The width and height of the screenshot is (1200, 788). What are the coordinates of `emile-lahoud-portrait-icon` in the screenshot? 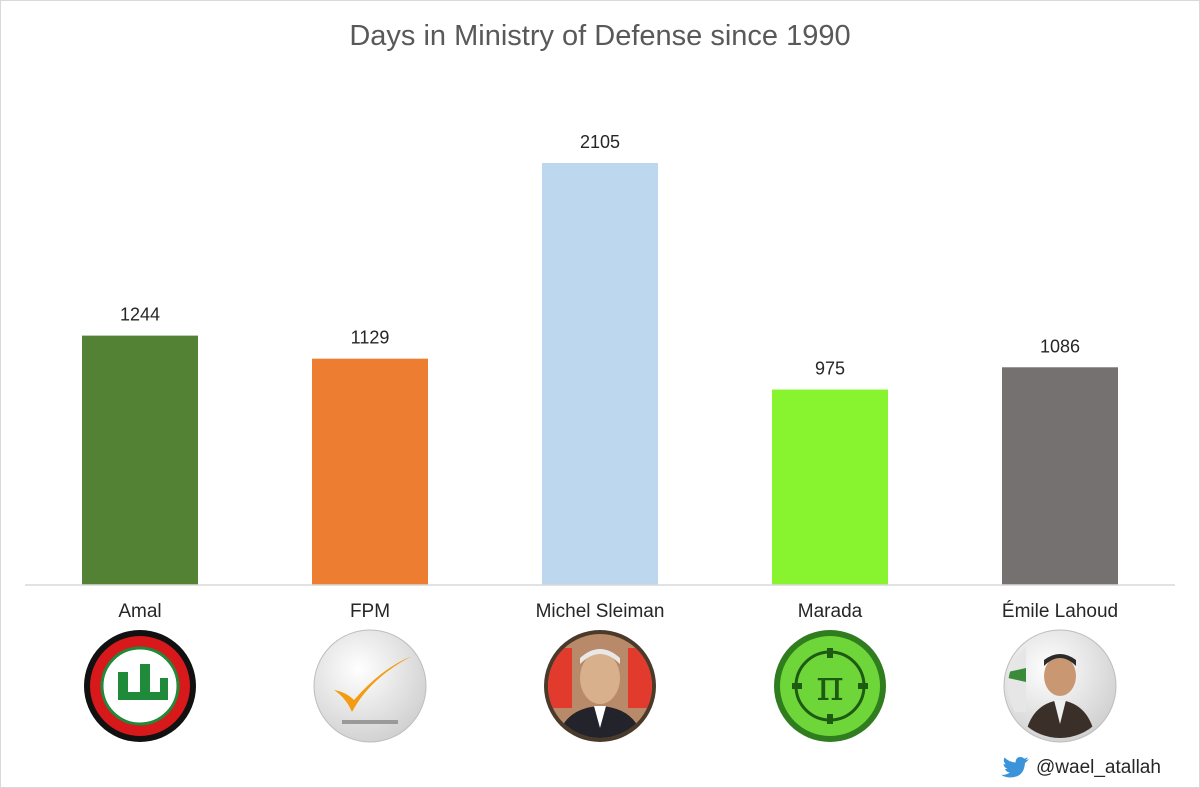 It's located at (1060, 686).